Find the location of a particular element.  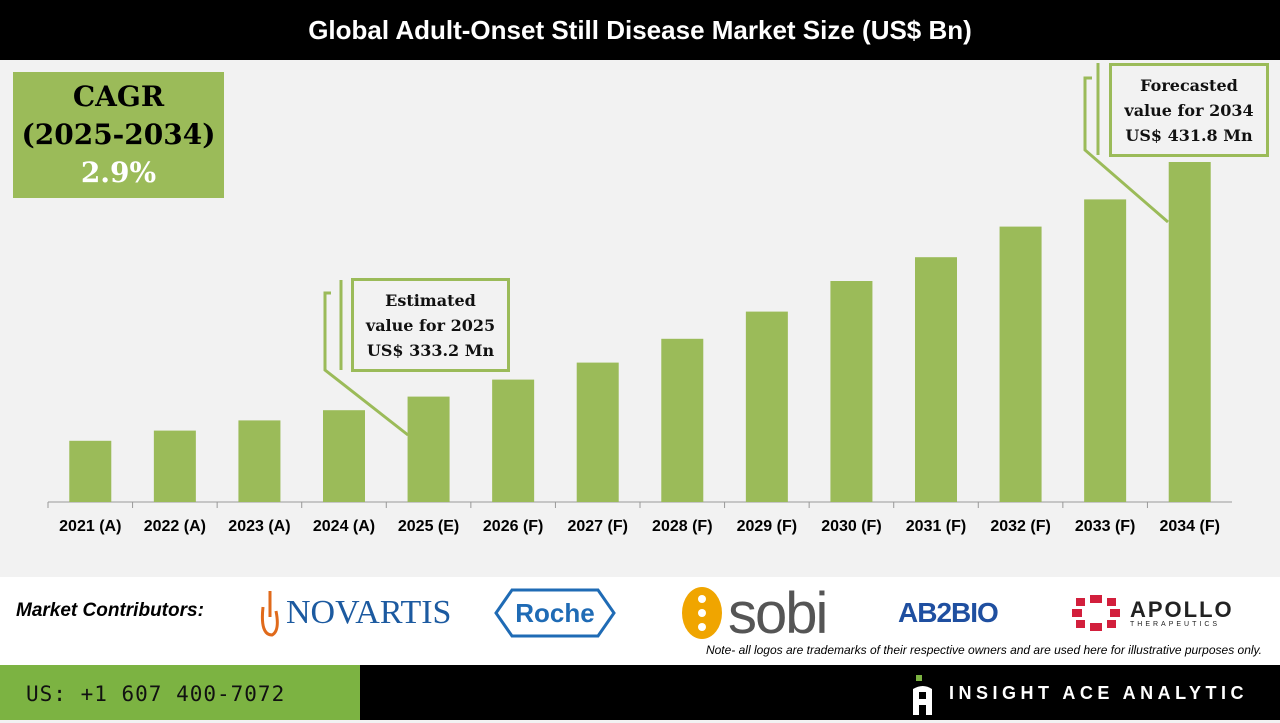

x-tick-label: 2026 (F) is located at coordinates (513, 526).